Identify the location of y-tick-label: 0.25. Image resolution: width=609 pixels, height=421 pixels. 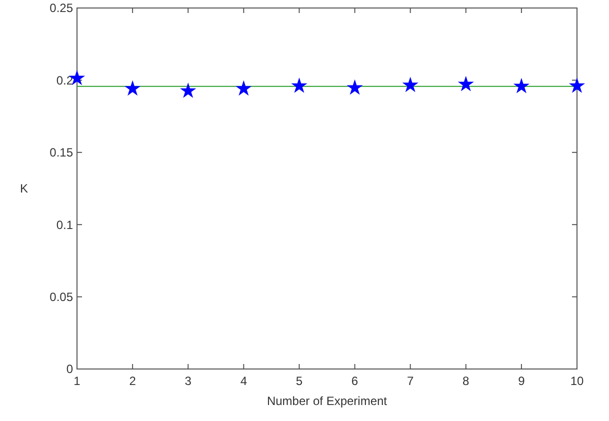
(62, 8).